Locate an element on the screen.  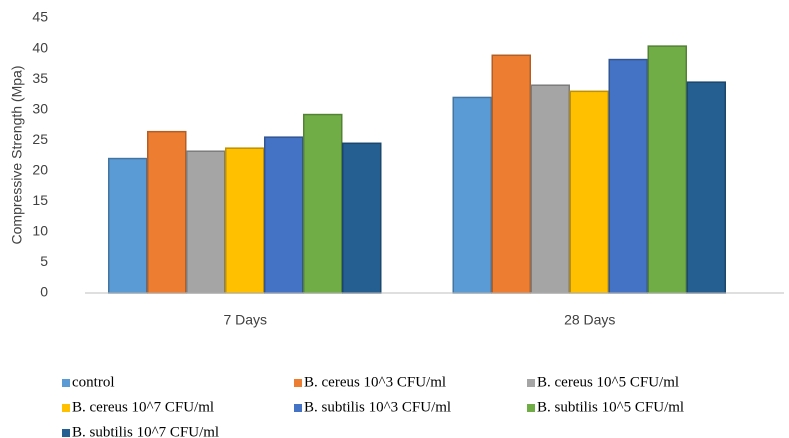
y-tick-label: 20 is located at coordinates (40, 169).